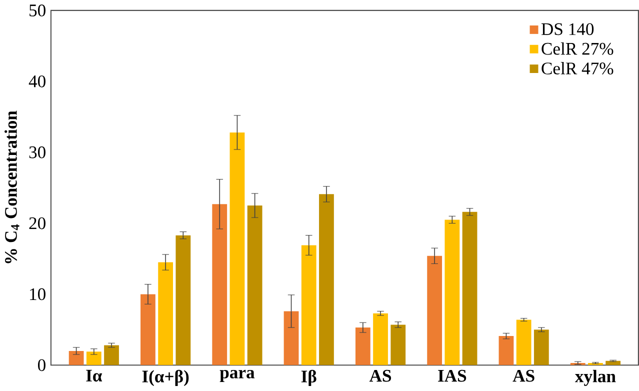 The height and width of the screenshot is (391, 639). What do you see at coordinates (237, 376) in the screenshot?
I see `x-tick-label: para` at bounding box center [237, 376].